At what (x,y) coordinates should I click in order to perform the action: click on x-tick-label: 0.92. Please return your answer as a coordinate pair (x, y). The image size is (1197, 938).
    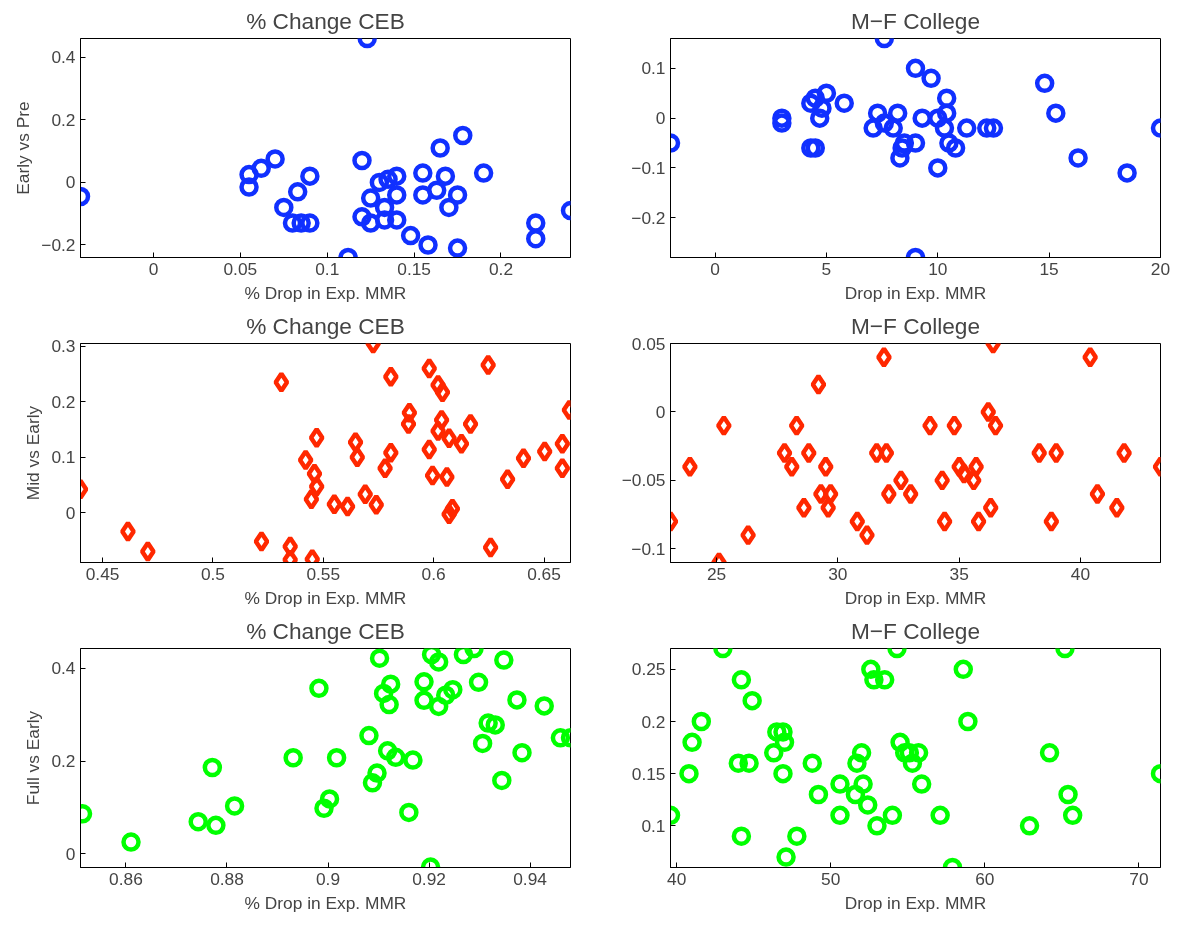
    Looking at the image, I should click on (429, 878).